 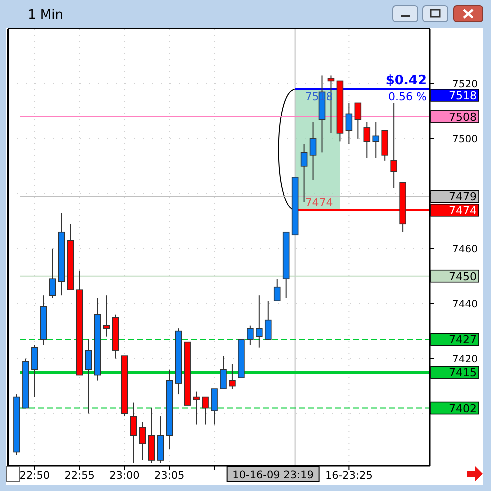 I want to click on ref-line-label: 7479, so click(x=463, y=197).